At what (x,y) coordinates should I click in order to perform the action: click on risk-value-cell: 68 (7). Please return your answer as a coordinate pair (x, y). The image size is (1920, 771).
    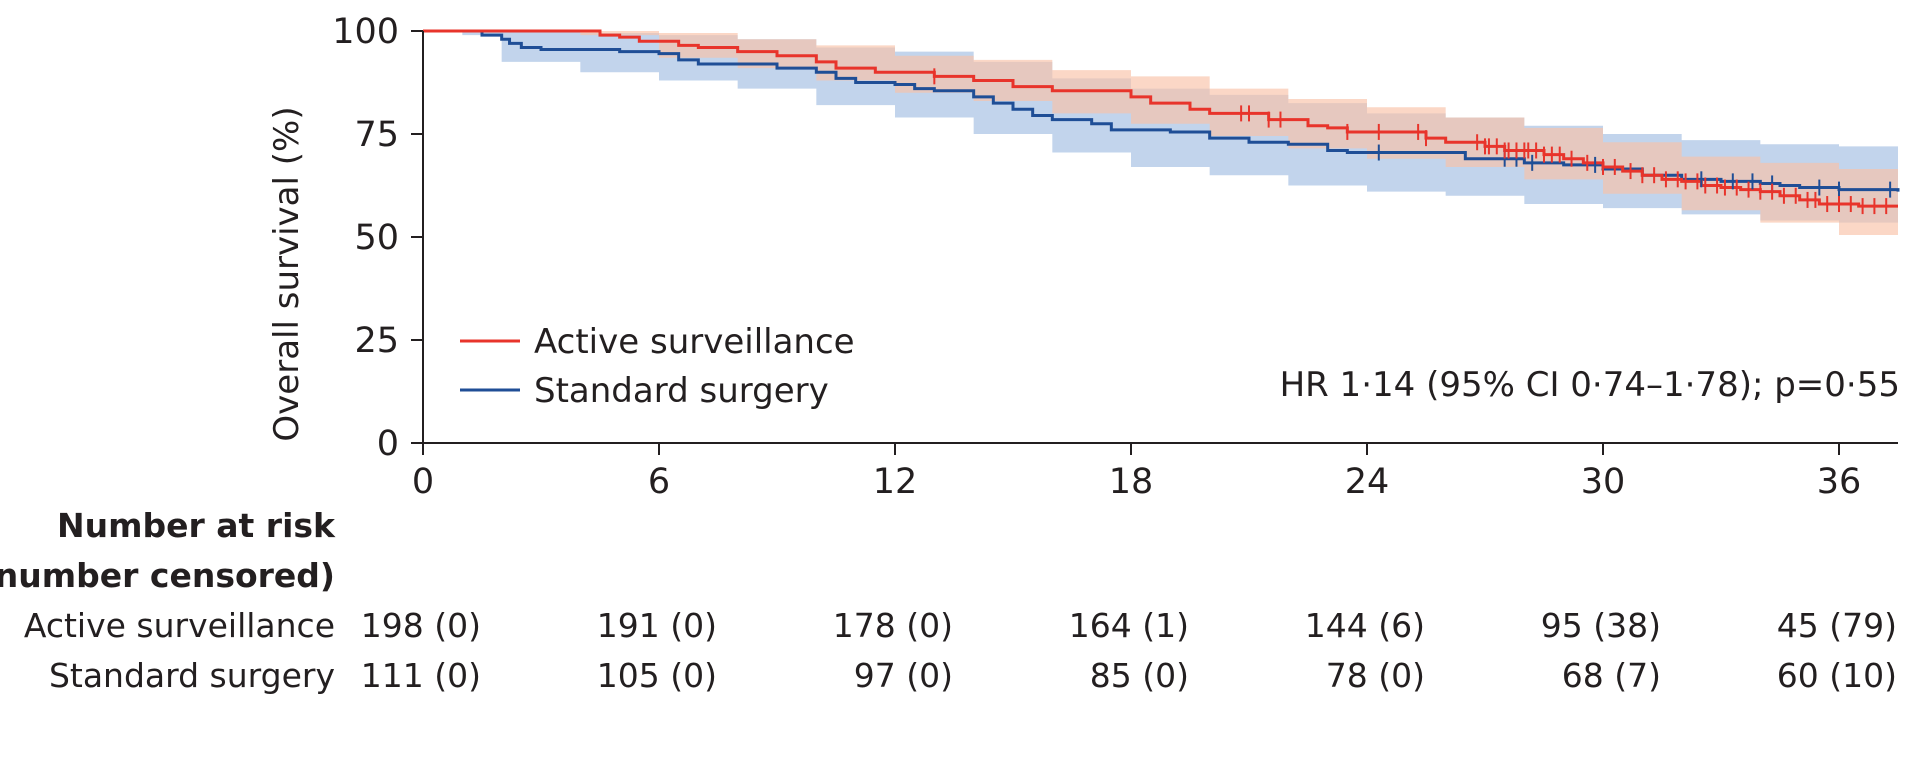
    Looking at the image, I should click on (1611, 675).